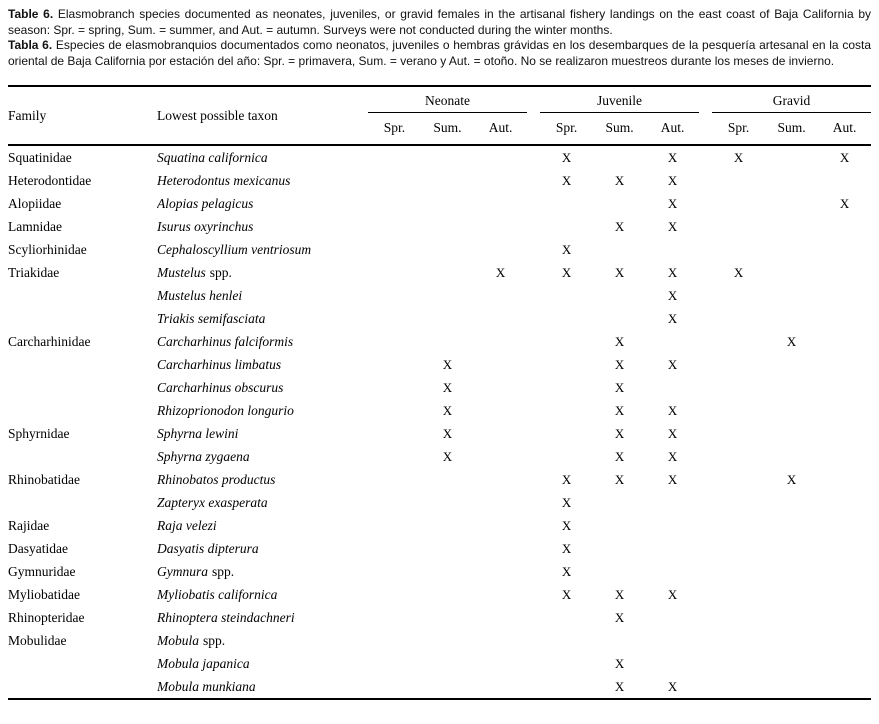  What do you see at coordinates (738, 272) in the screenshot?
I see `mark-cell-gravid-spring: X` at bounding box center [738, 272].